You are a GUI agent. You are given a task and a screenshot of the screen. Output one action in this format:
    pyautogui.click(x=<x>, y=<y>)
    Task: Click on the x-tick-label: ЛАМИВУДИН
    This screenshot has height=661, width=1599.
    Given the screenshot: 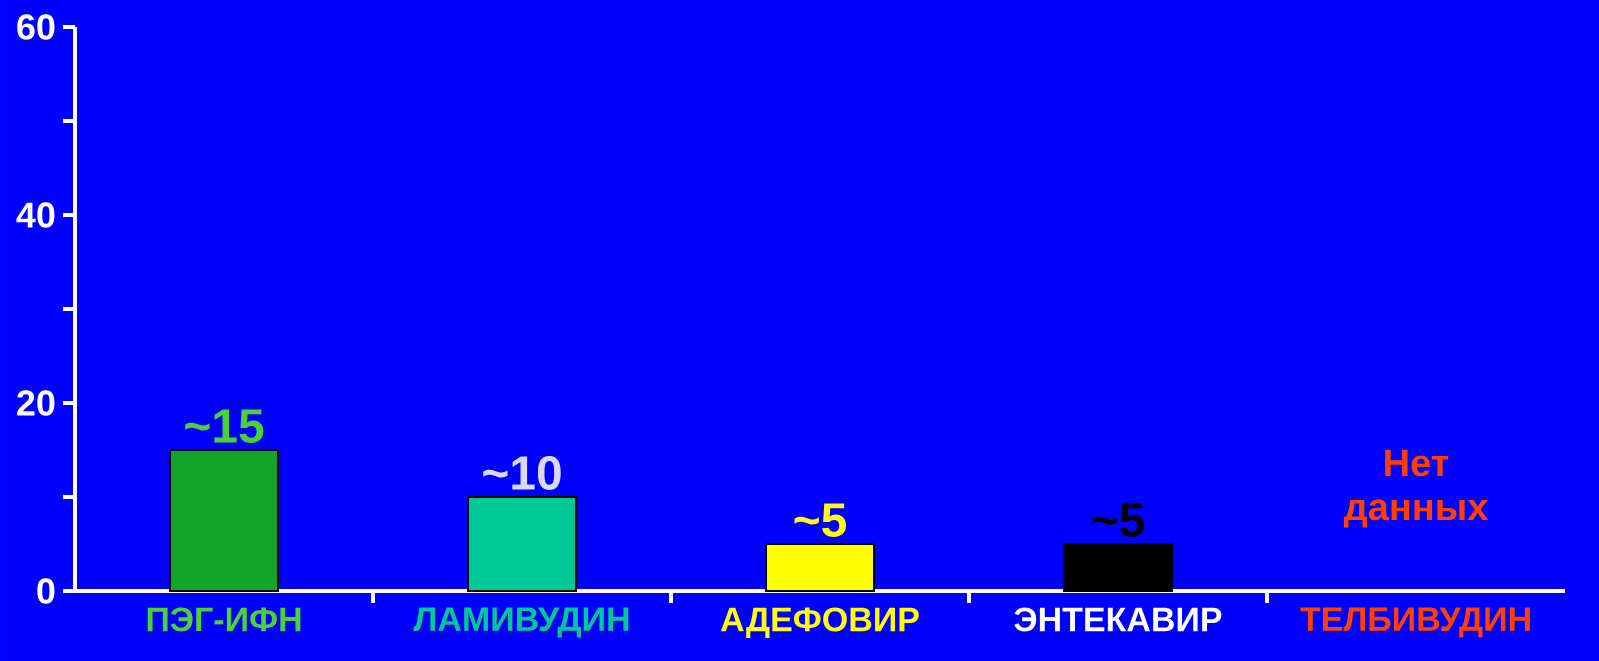 What is the action you would take?
    pyautogui.click(x=521, y=622)
    